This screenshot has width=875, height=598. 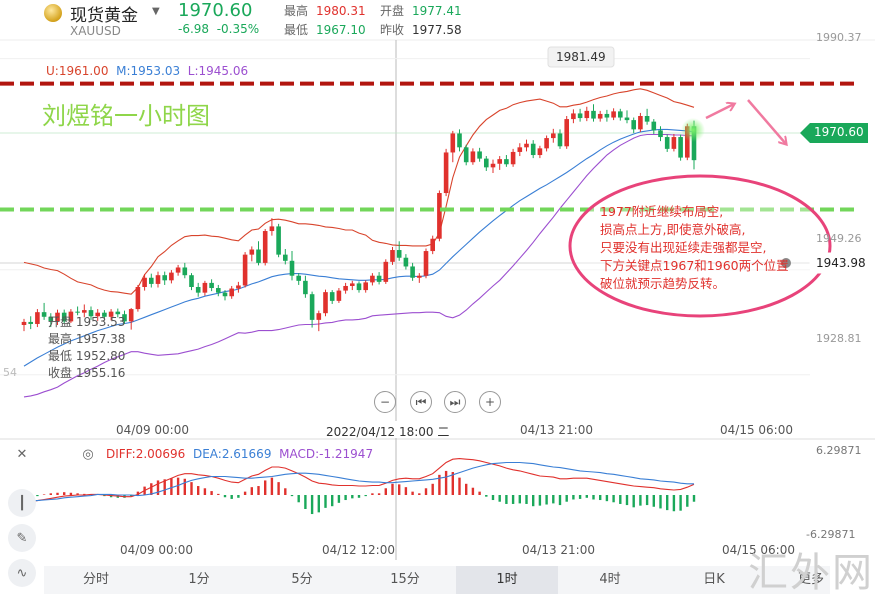 What do you see at coordinates (756, 430) in the screenshot?
I see `time-label-4: 04/15 06:00` at bounding box center [756, 430].